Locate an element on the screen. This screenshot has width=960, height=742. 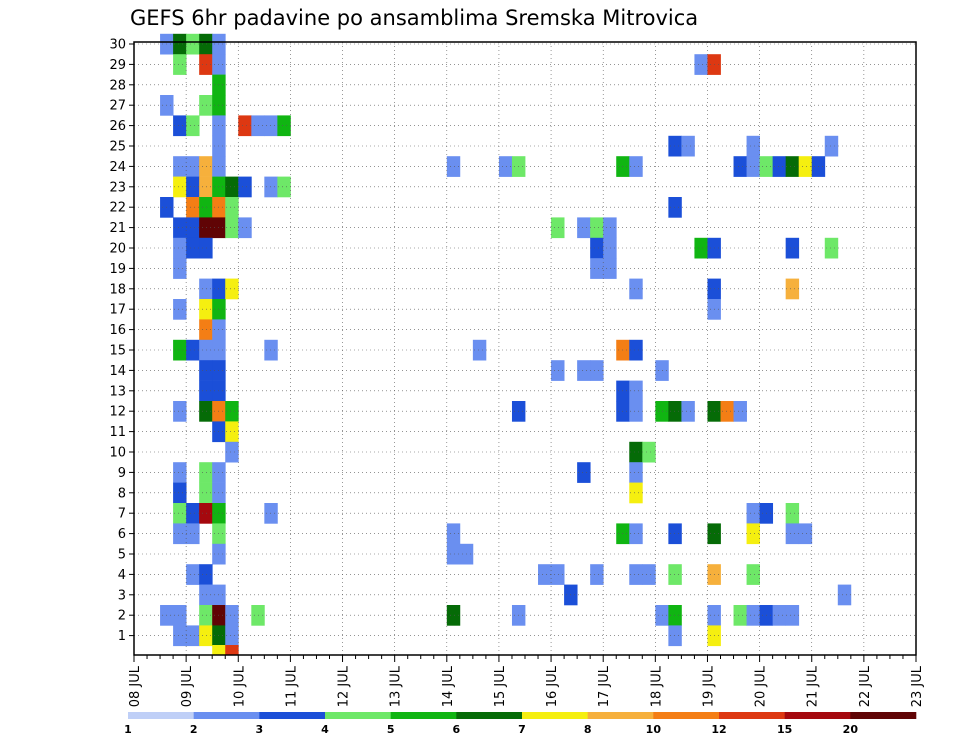
legend-label: 20 is located at coordinates (851, 729).